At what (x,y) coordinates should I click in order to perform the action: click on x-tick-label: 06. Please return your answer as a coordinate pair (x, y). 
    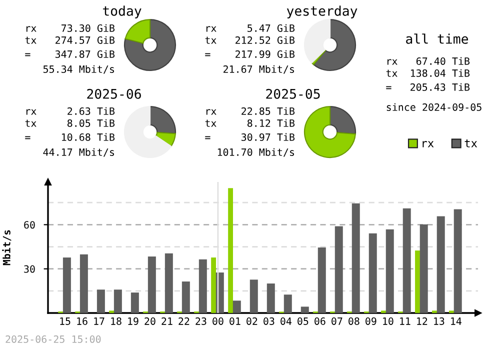
    Looking at the image, I should click on (320, 321).